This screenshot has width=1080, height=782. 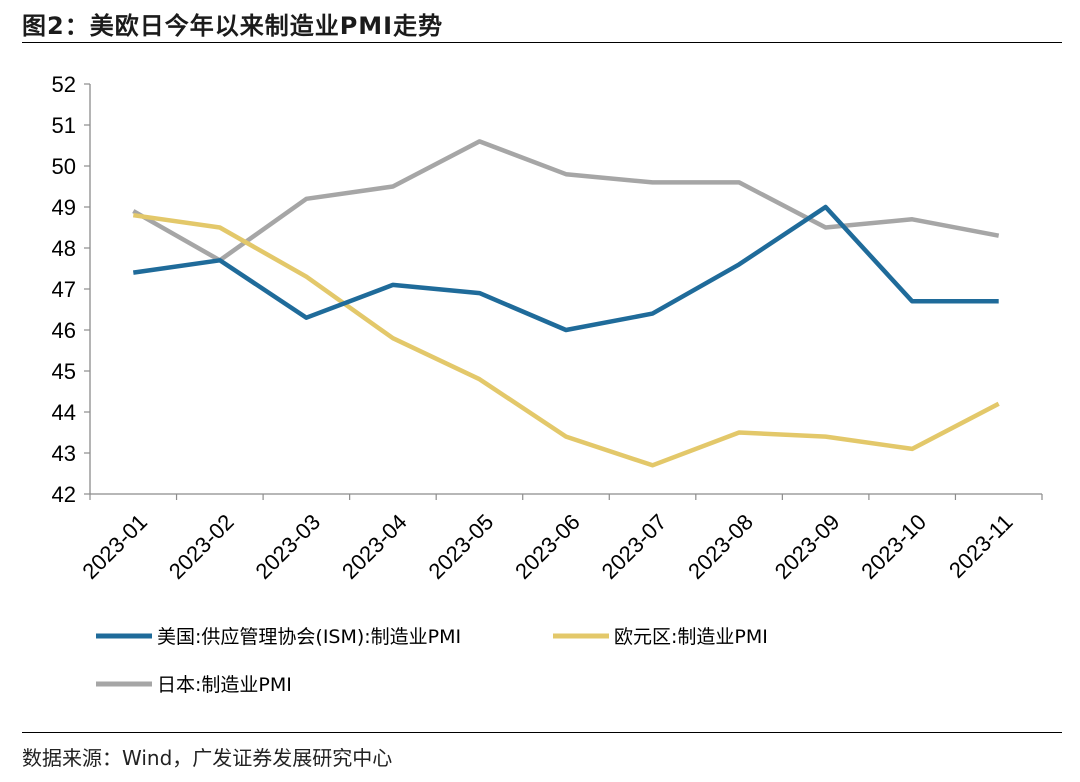 What do you see at coordinates (64, 330) in the screenshot?
I see `y-tick-label: 46` at bounding box center [64, 330].